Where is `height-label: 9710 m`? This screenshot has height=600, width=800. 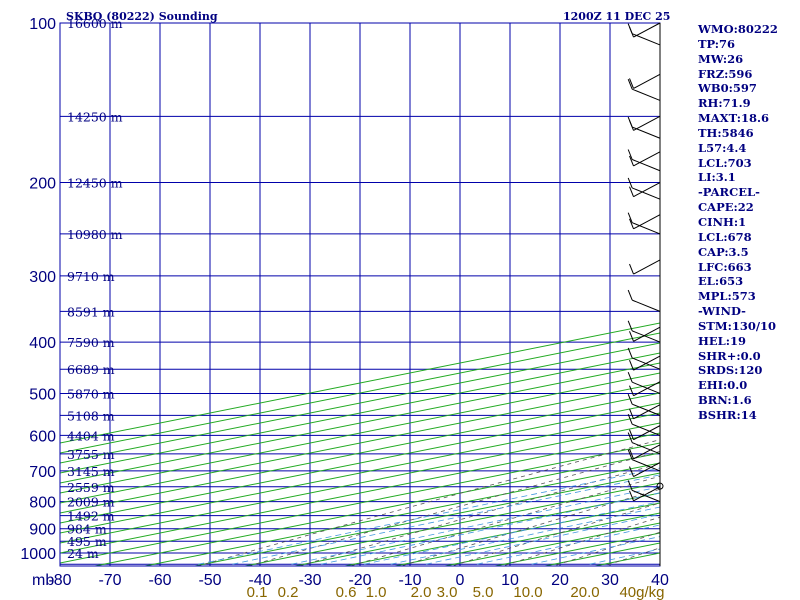
height-label: 9710 m is located at coordinates (91, 276).